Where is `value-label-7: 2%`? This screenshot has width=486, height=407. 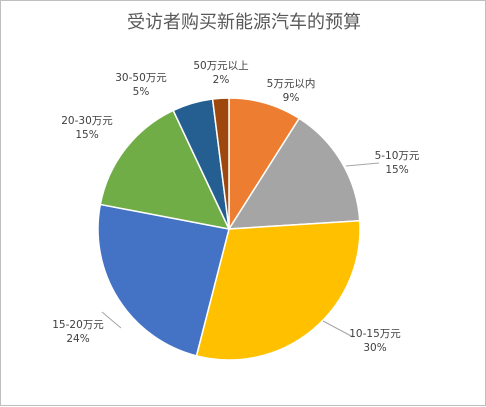 value-label-7: 2% is located at coordinates (221, 80).